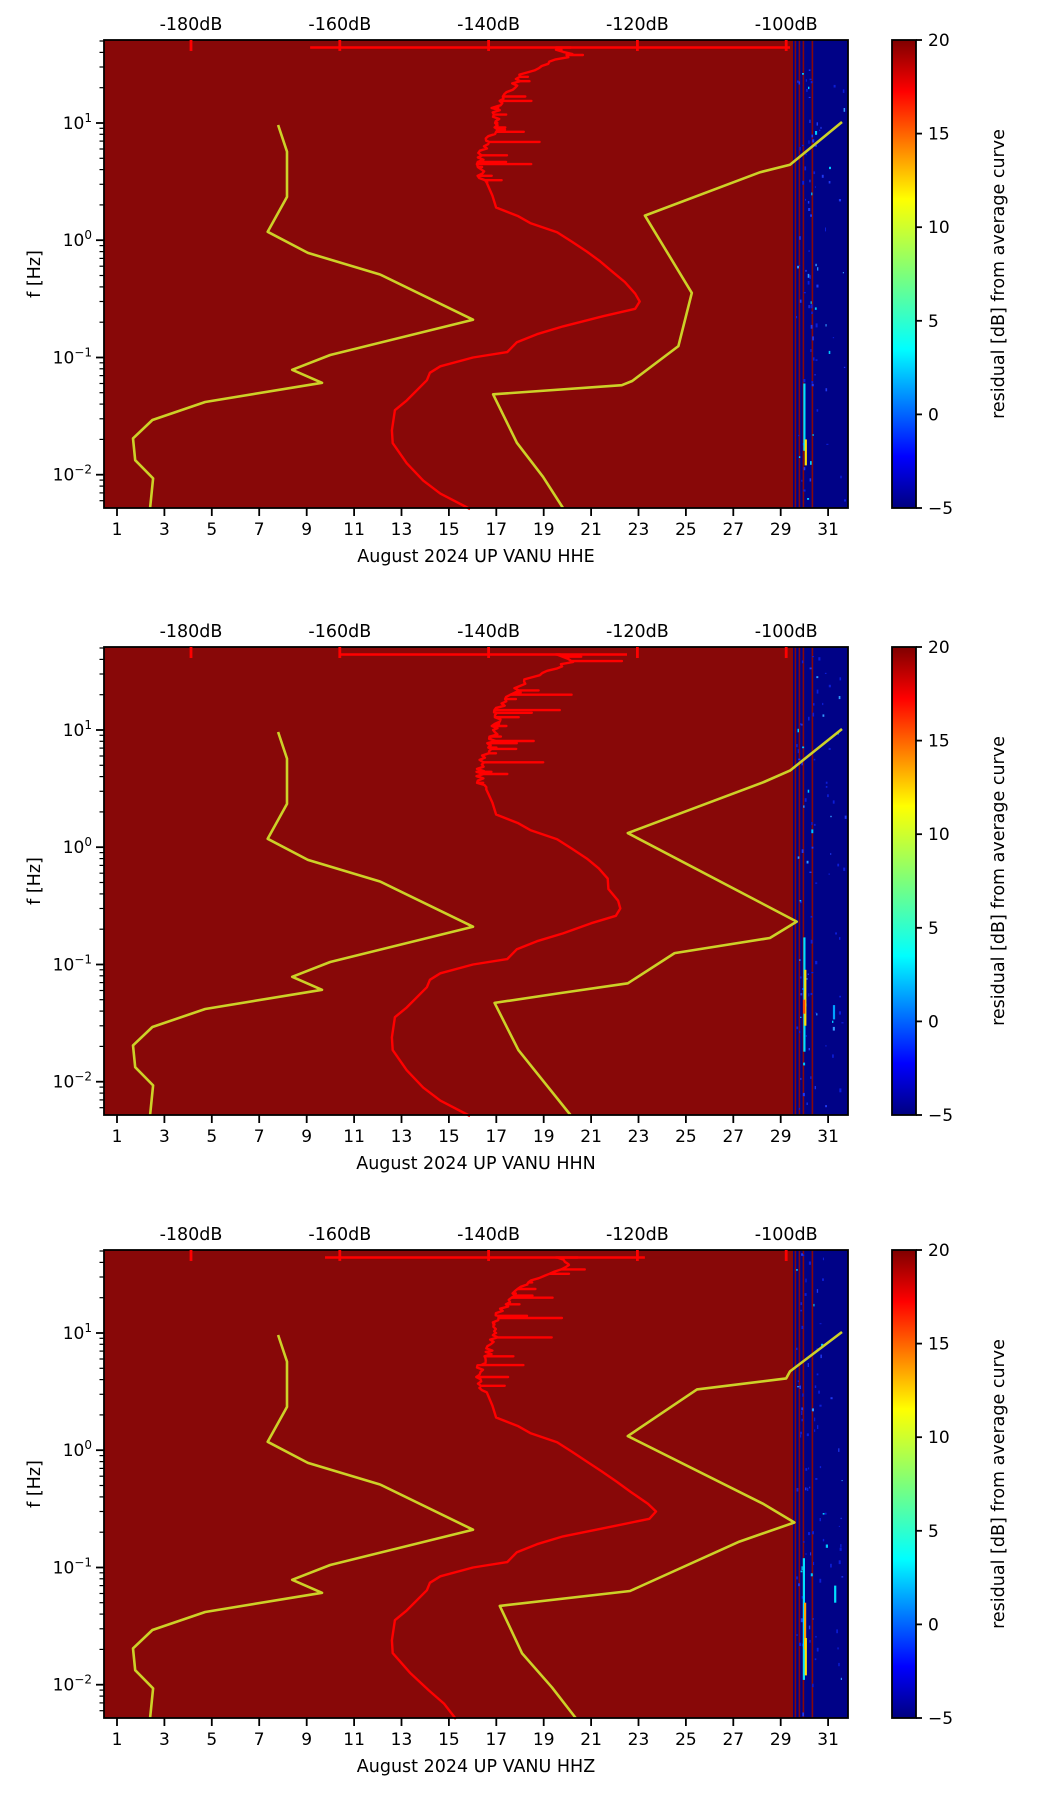  I want to click on day-tick-label: 7, so click(259, 1137).